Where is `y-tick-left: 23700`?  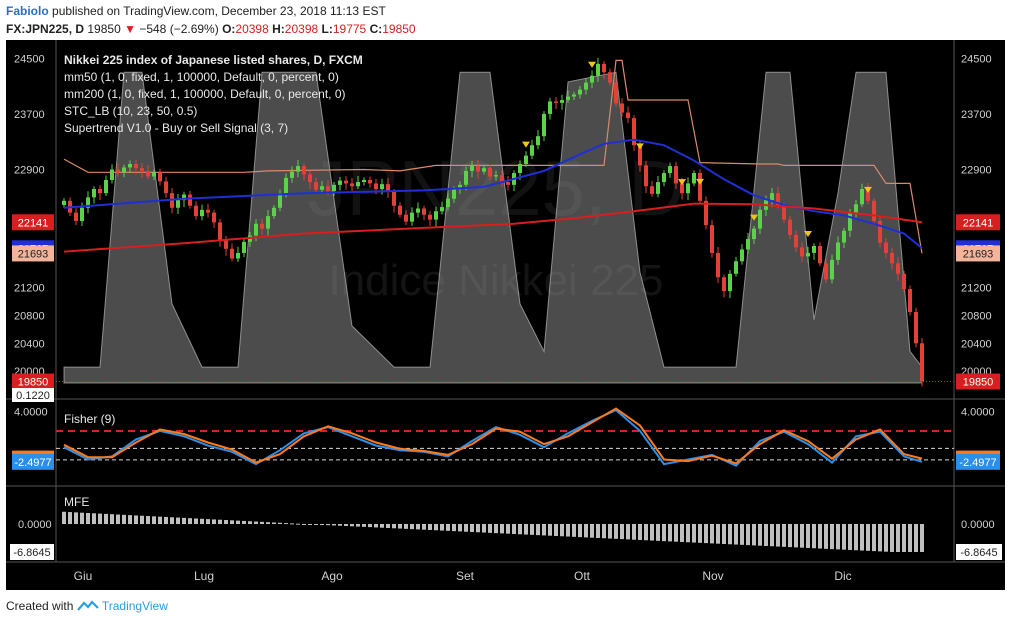 y-tick-left: 23700 is located at coordinates (29, 115).